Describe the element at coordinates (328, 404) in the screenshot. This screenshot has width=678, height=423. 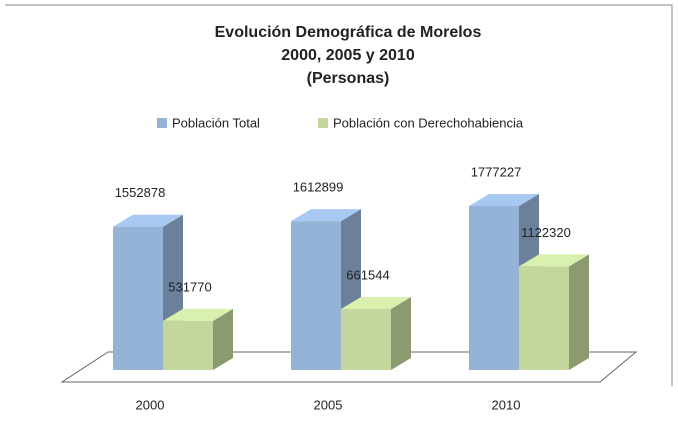
I see `x-tick-label: 2005` at that location.